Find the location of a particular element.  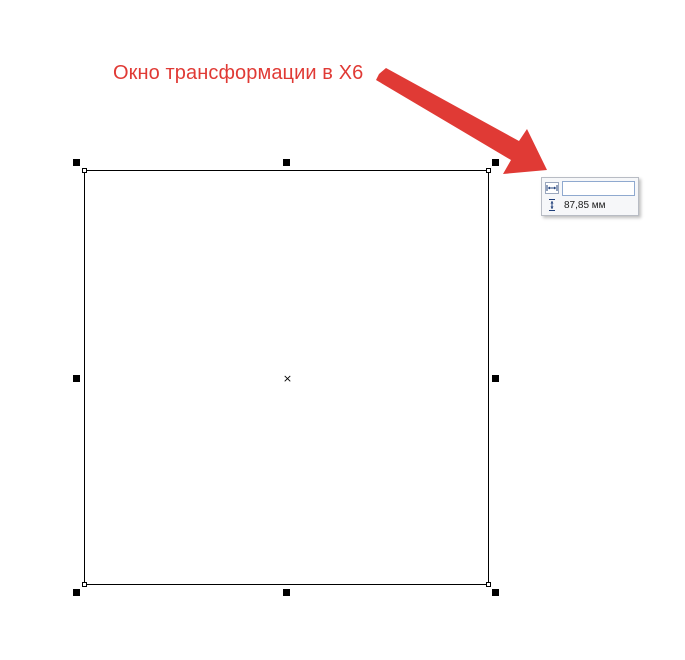

arrow-icon is located at coordinates (461, 121).